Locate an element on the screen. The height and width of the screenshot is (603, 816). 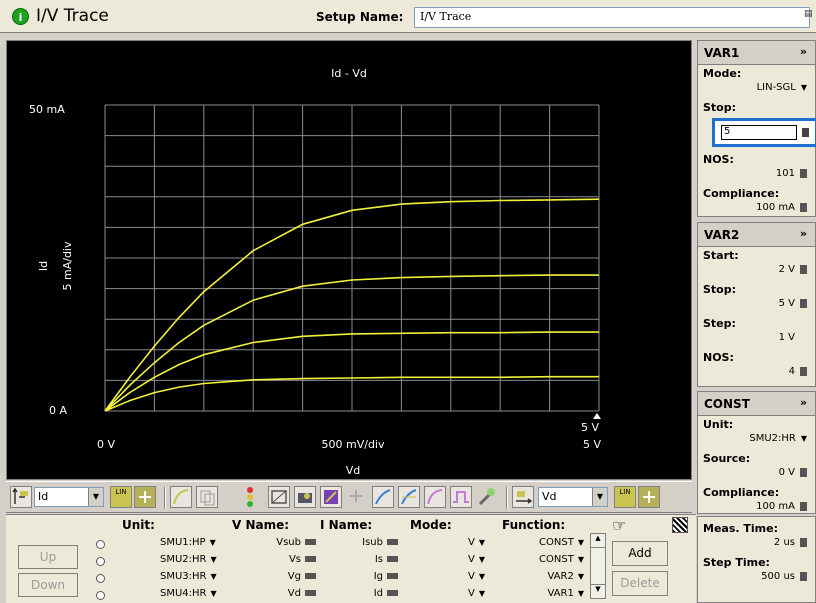
x-lin-toggle: LIN is located at coordinates (625, 497).